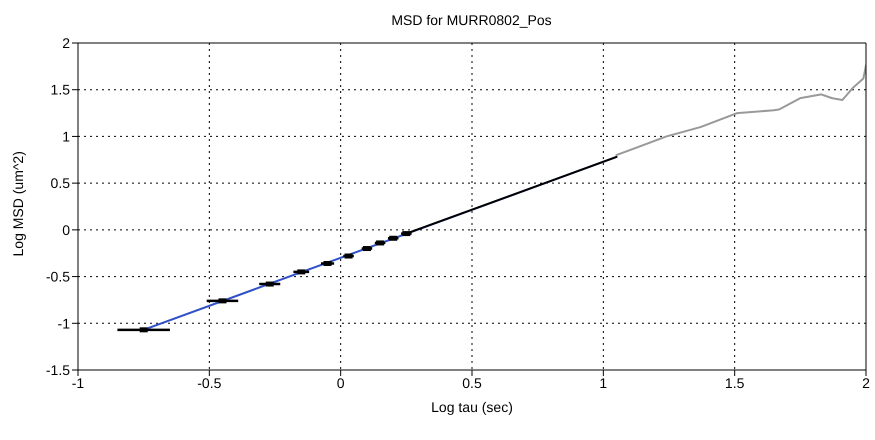 This screenshot has width=875, height=440. What do you see at coordinates (472, 382) in the screenshot?
I see `x-tick-label: 0.5` at bounding box center [472, 382].